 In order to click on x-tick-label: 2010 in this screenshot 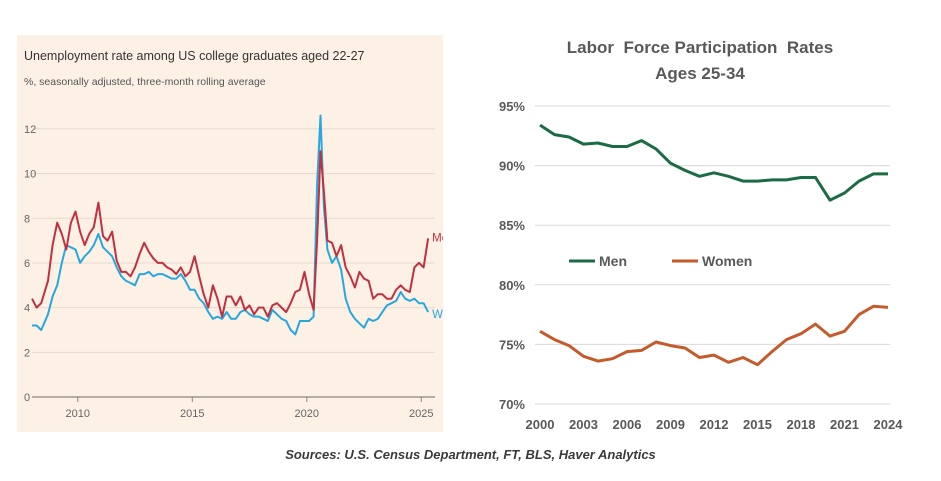, I will do `click(78, 414)`.